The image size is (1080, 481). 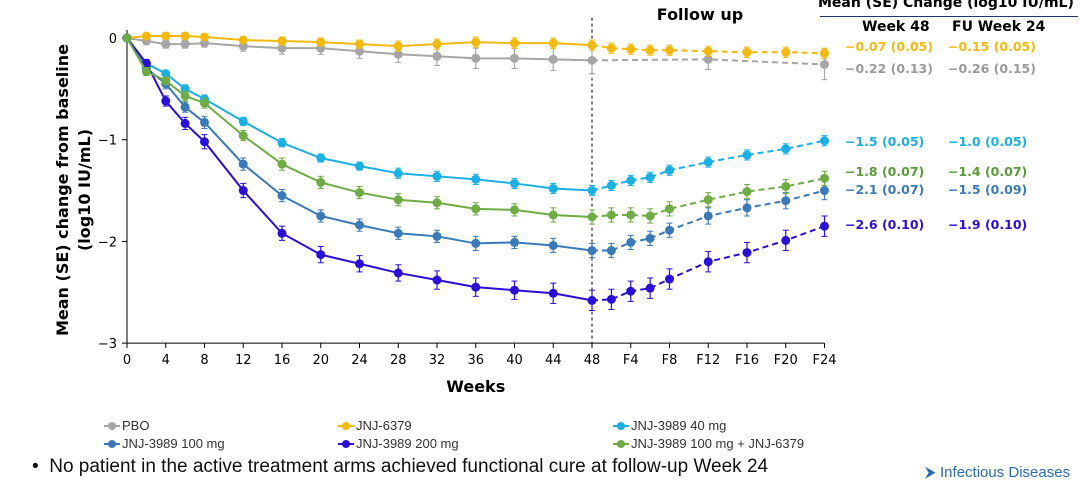 I want to click on x-axis-label: Weeks, so click(x=475, y=386).